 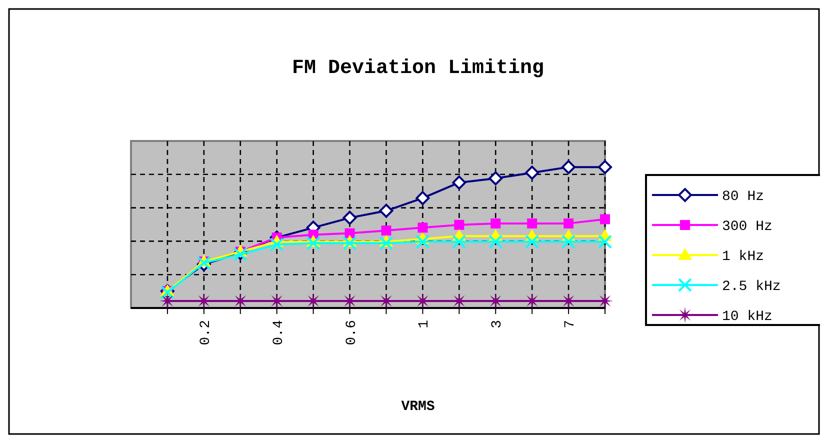 What do you see at coordinates (418, 407) in the screenshot?
I see `x-axis-title: VRMS` at bounding box center [418, 407].